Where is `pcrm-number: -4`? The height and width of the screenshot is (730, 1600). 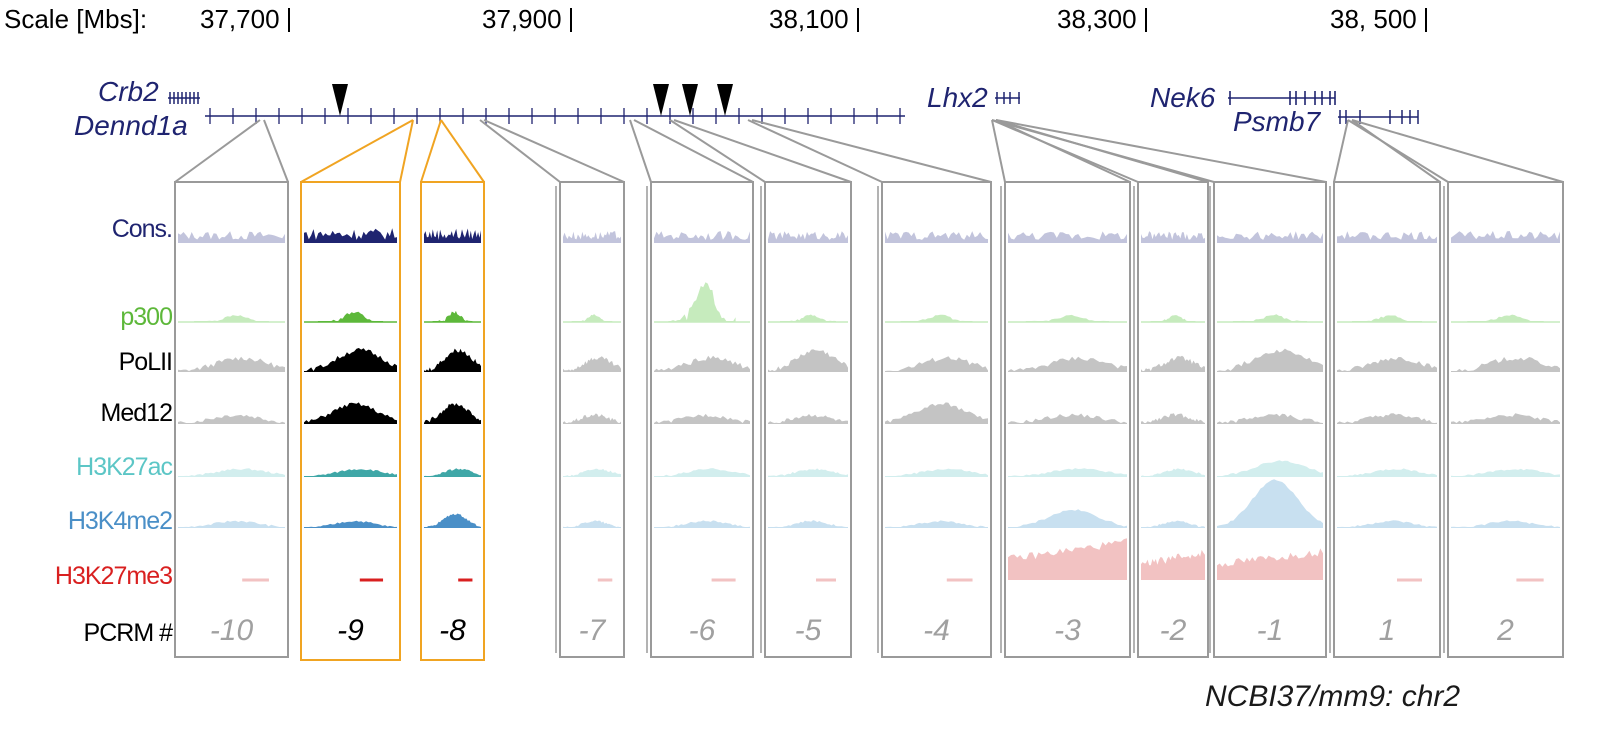 pcrm-number: -4 is located at coordinates (936, 630).